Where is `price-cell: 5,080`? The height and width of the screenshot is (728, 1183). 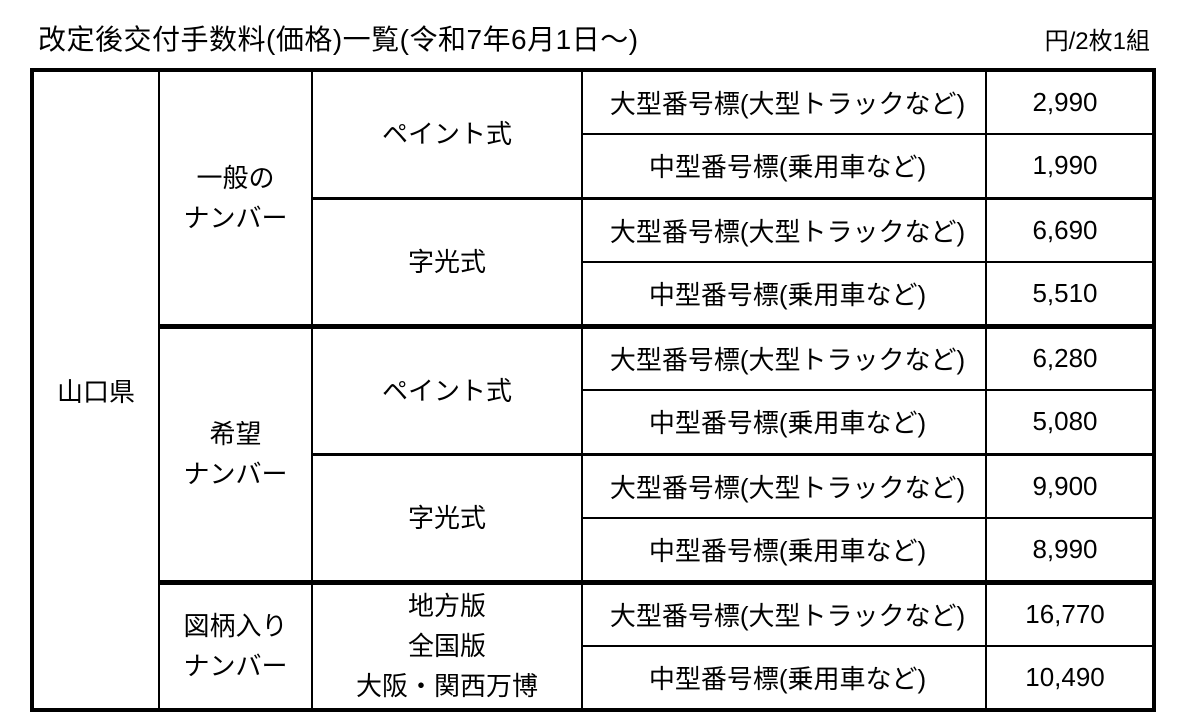
price-cell: 5,080 is located at coordinates (1070, 422).